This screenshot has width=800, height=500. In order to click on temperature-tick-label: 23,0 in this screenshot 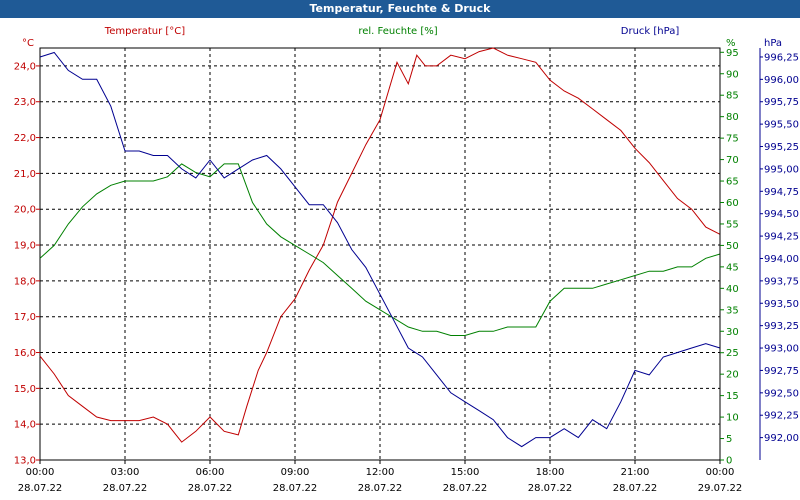, I will do `click(25, 102)`.